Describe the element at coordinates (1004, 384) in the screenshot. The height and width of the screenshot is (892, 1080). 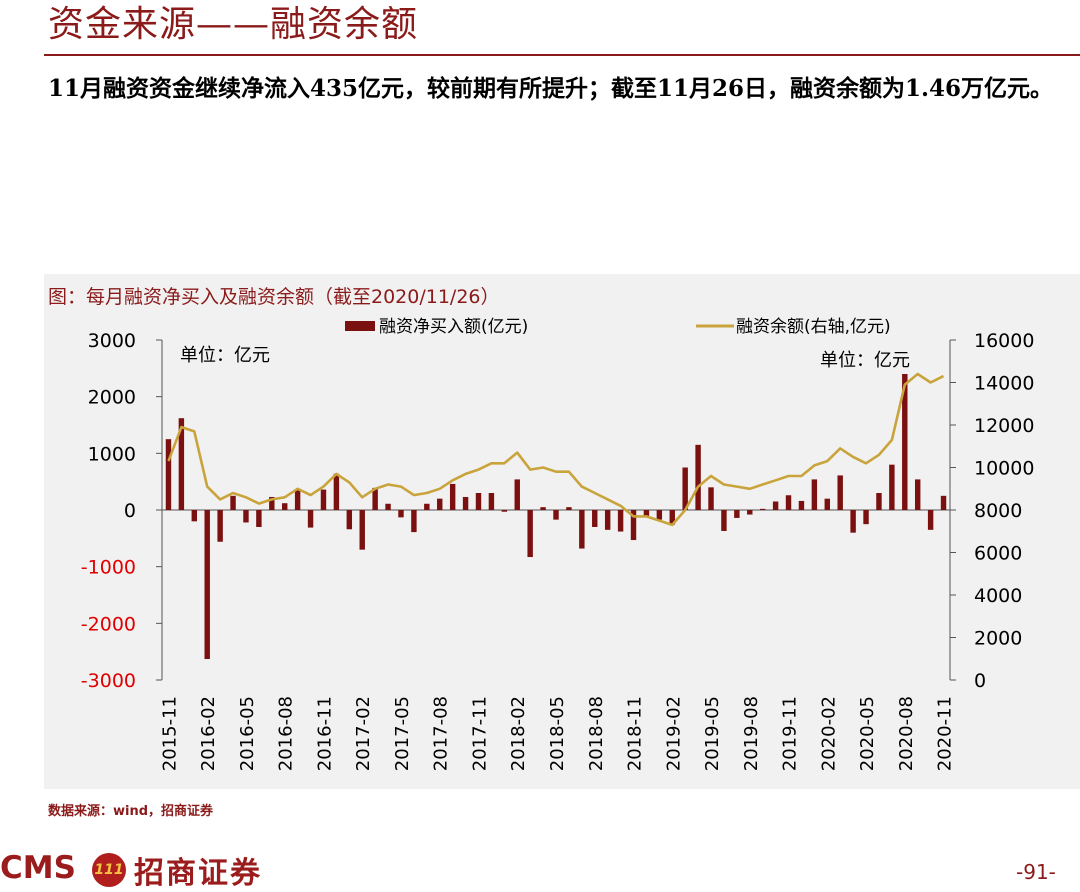
I see `right-tick-label: 14000` at that location.